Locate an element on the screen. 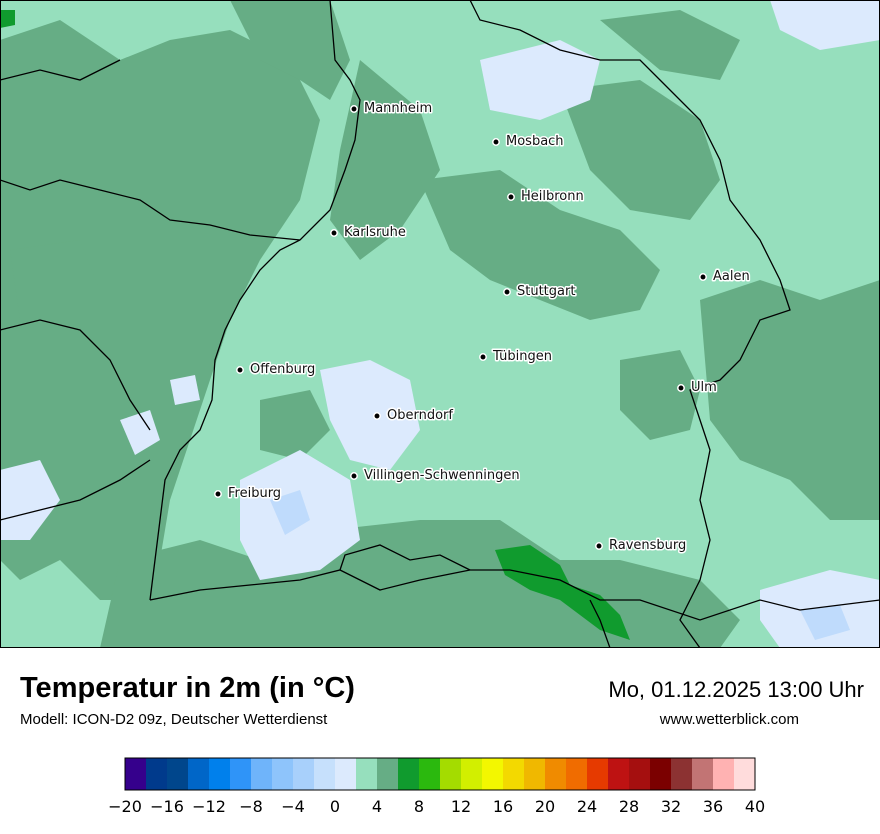 The image size is (880, 834). city-label: Karlsruhe is located at coordinates (375, 232).